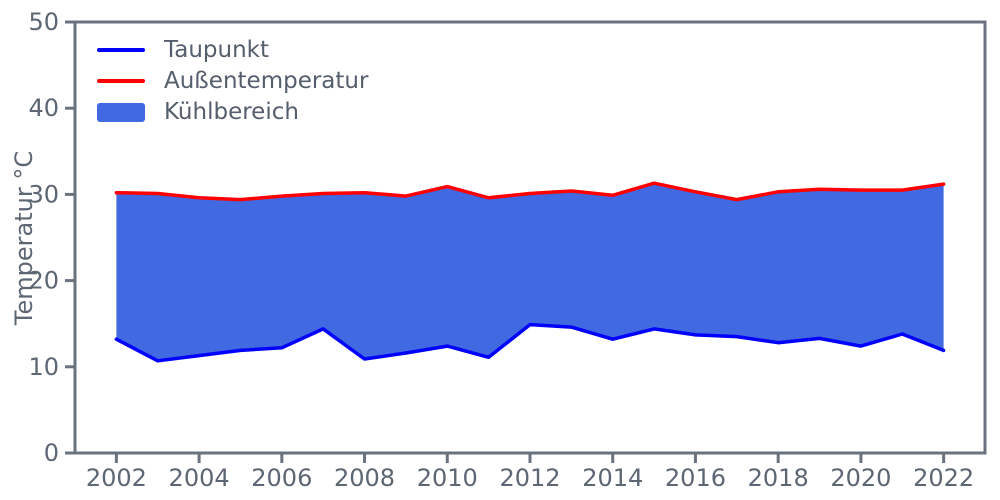 The image size is (1000, 500). I want to click on x-tick-label: 2006, so click(281, 478).